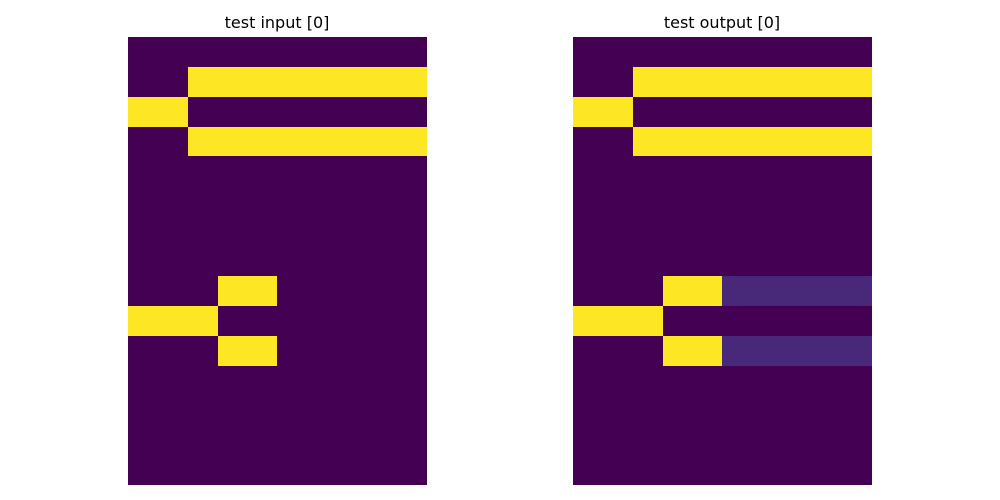 This screenshot has width=1000, height=500. What do you see at coordinates (277, 22) in the screenshot?
I see `panel-title-input: test input [0]` at bounding box center [277, 22].